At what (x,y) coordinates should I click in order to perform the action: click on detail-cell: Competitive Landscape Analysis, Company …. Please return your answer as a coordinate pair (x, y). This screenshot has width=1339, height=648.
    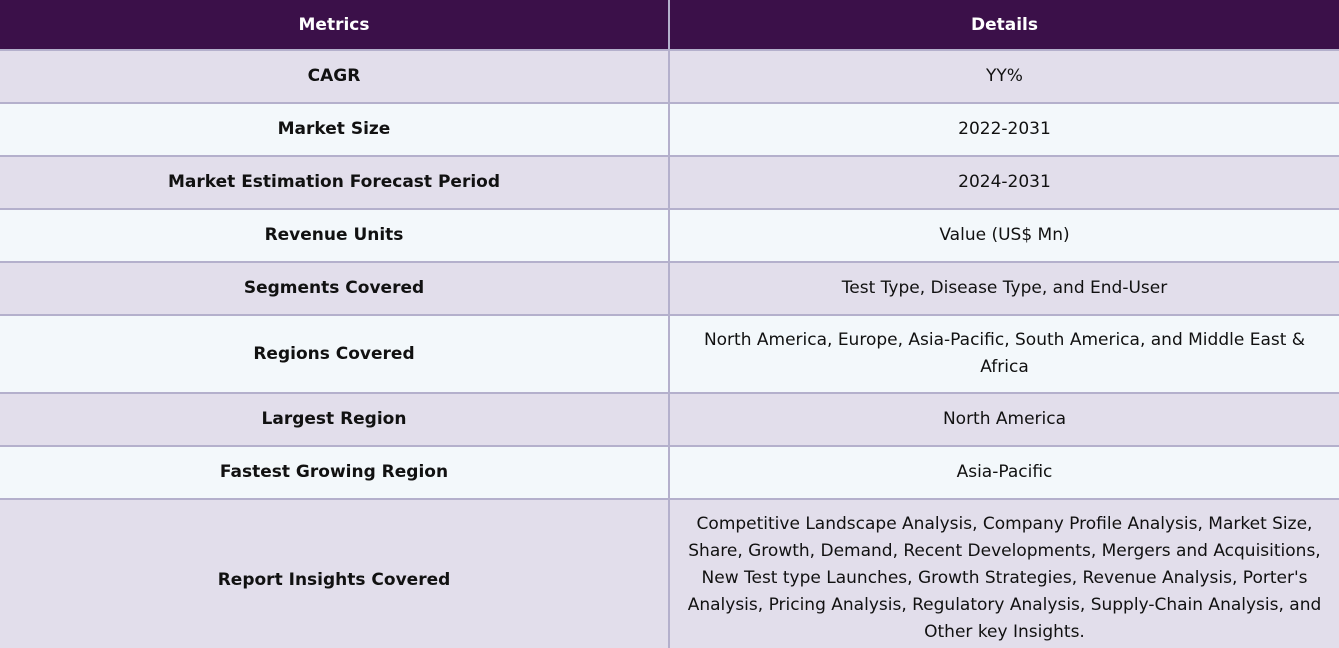
    Looking at the image, I should click on (1004, 573).